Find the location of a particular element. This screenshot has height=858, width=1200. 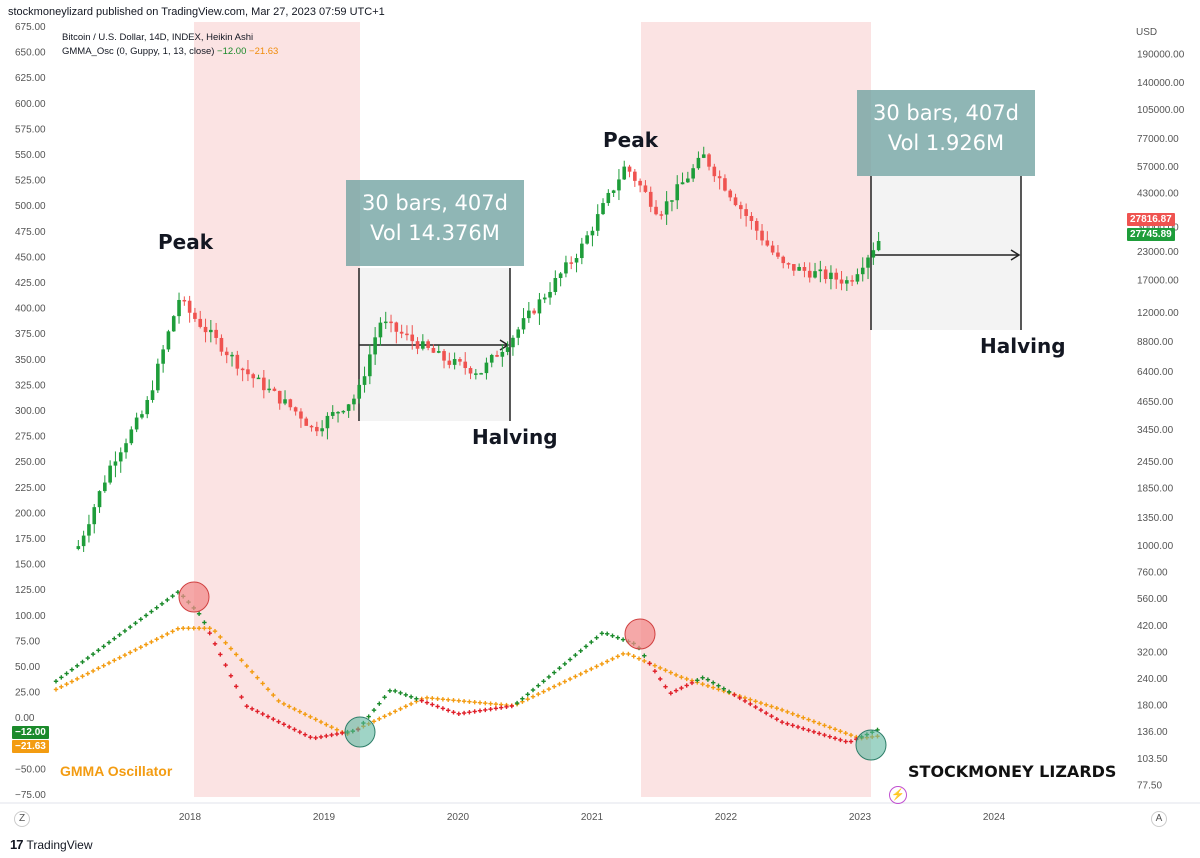

x-tick-label: 2021 is located at coordinates (592, 817).